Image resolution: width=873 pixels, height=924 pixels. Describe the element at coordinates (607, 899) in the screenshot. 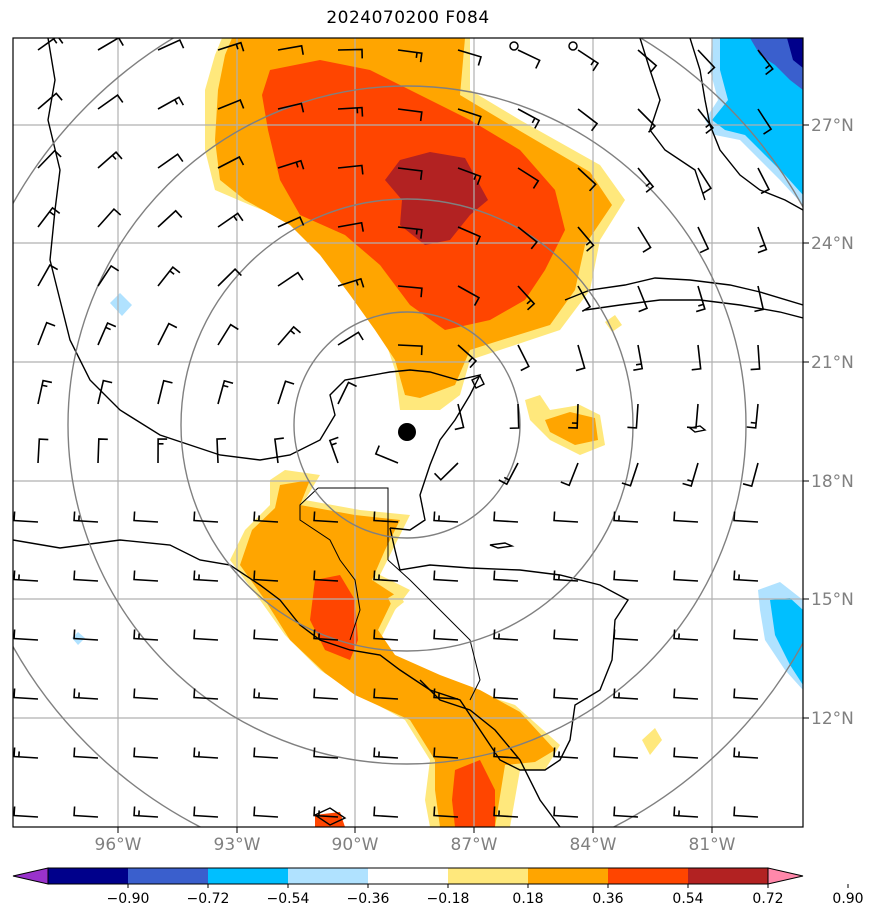

I see `colorbar-label: 0.36` at that location.